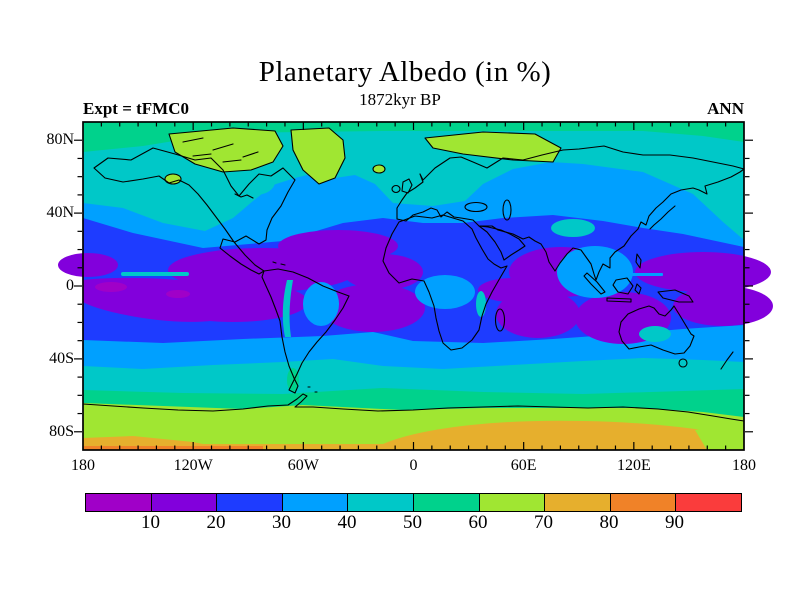 The height and width of the screenshot is (600, 800). What do you see at coordinates (150, 522) in the screenshot?
I see `colorbar-tick-label: 10` at bounding box center [150, 522].